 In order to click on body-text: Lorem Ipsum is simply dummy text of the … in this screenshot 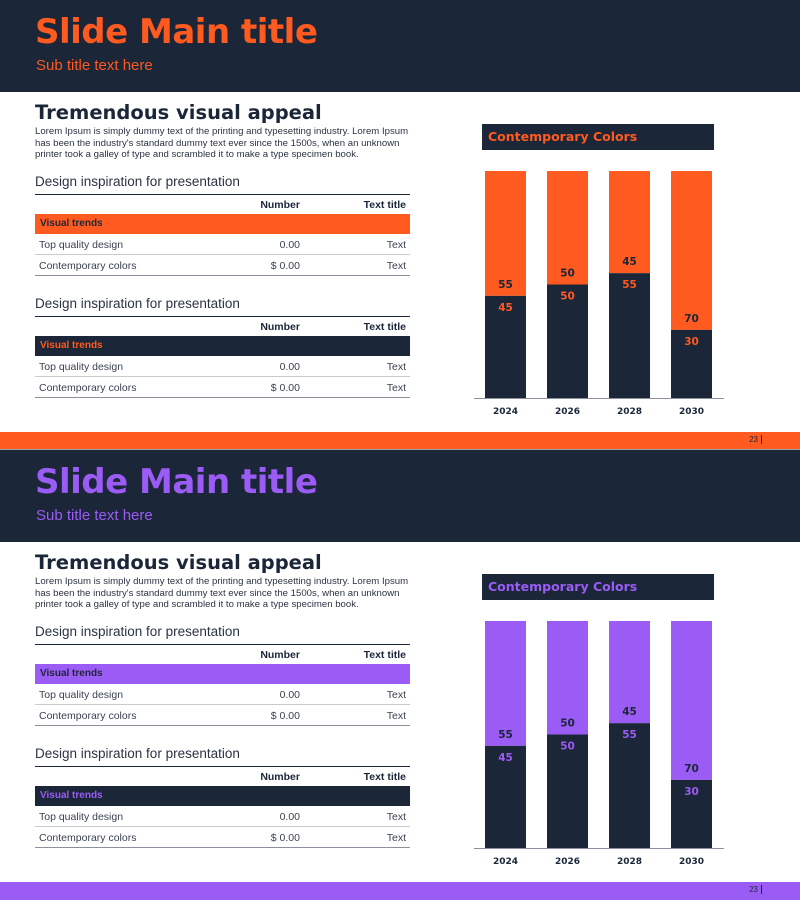, I will do `click(222, 593)`.